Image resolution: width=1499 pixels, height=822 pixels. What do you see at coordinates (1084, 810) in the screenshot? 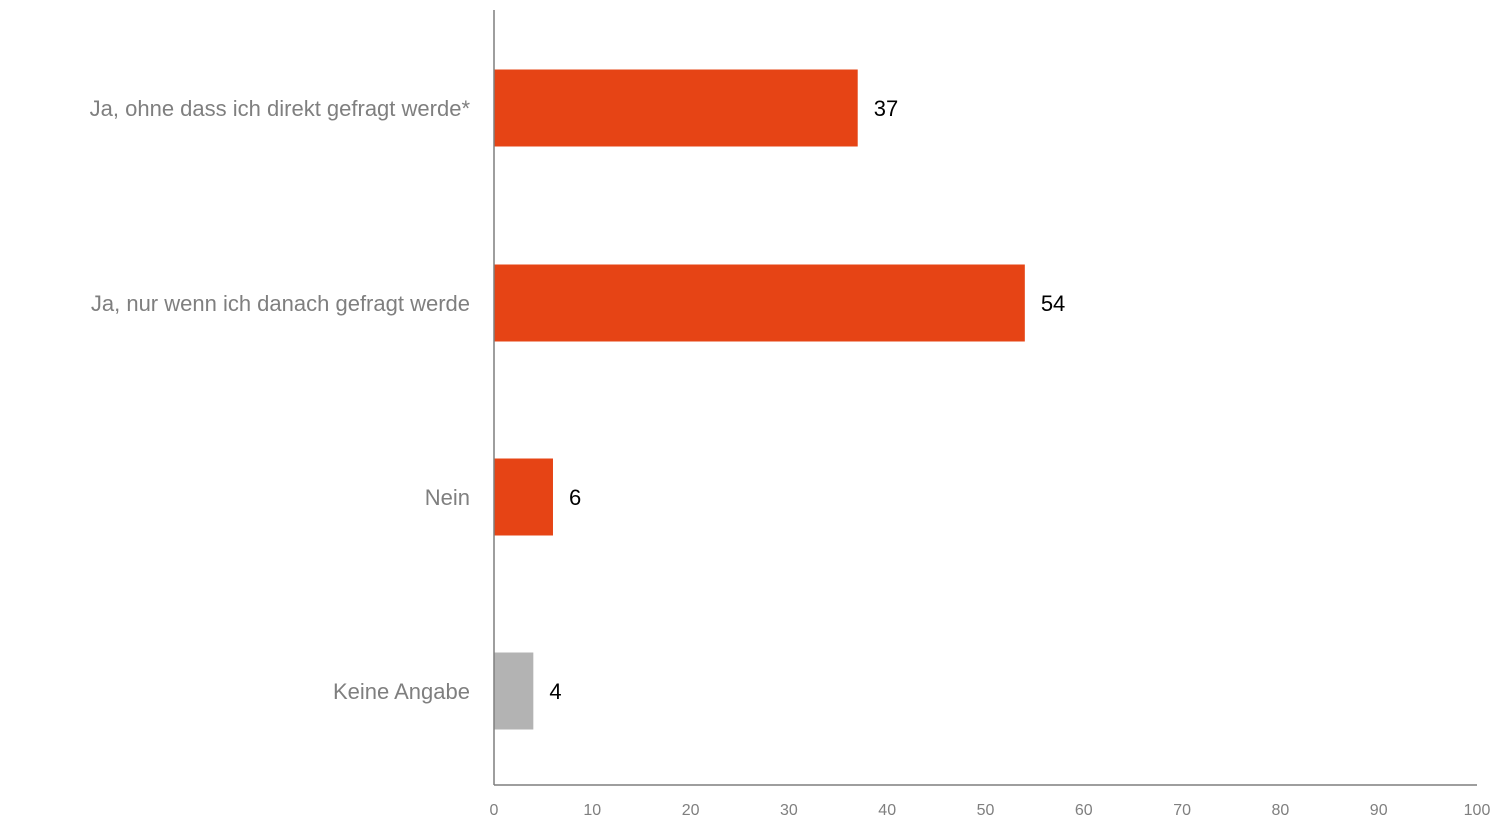
I see `x-tick-label-60: 60` at bounding box center [1084, 810].